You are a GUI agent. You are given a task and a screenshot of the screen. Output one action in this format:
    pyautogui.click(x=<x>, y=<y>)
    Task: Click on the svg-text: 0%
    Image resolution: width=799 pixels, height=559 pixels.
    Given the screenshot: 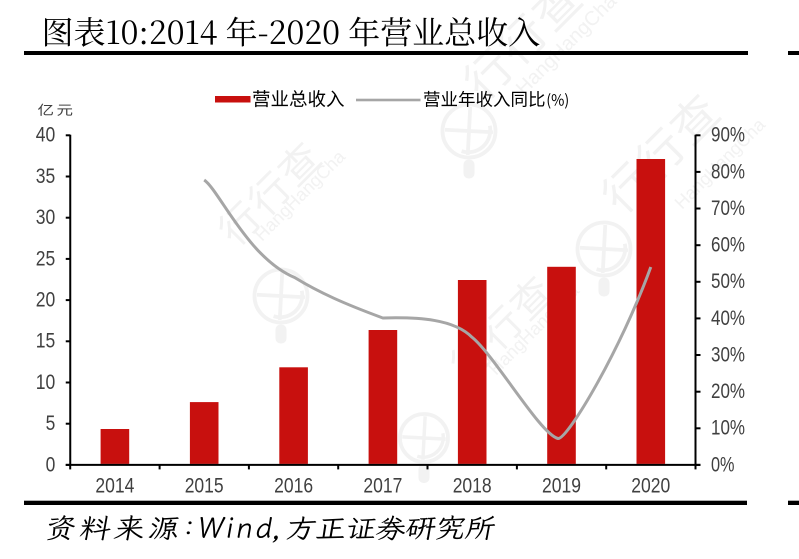 What is the action you would take?
    pyautogui.click(x=723, y=464)
    